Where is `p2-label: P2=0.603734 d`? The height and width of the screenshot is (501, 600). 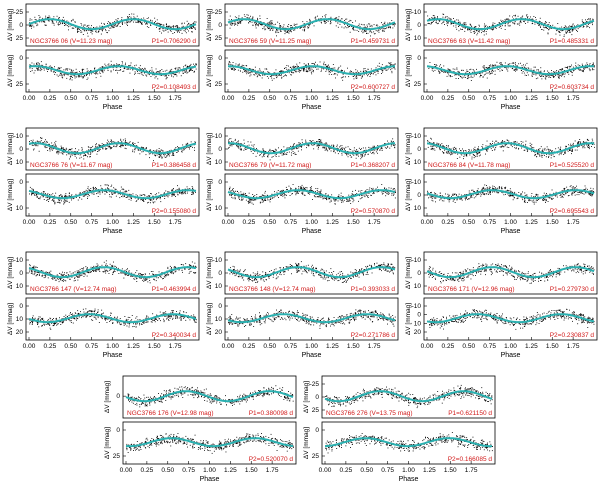
p2-label: P2=0.603734 d is located at coordinates (572, 87).